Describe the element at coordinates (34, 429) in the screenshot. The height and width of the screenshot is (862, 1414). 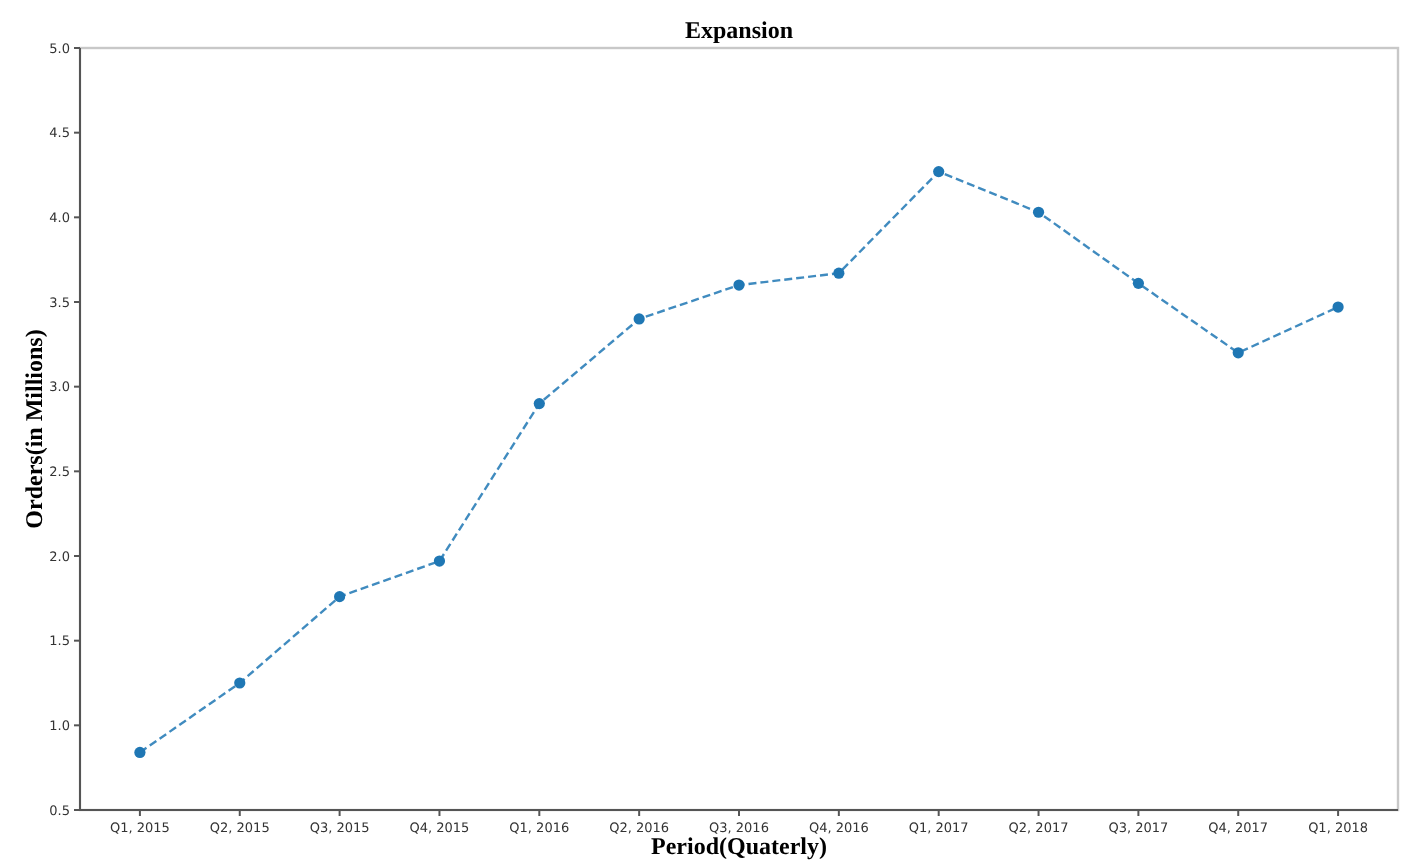
I see `y-axis-title: Orders(in Millions)` at that location.